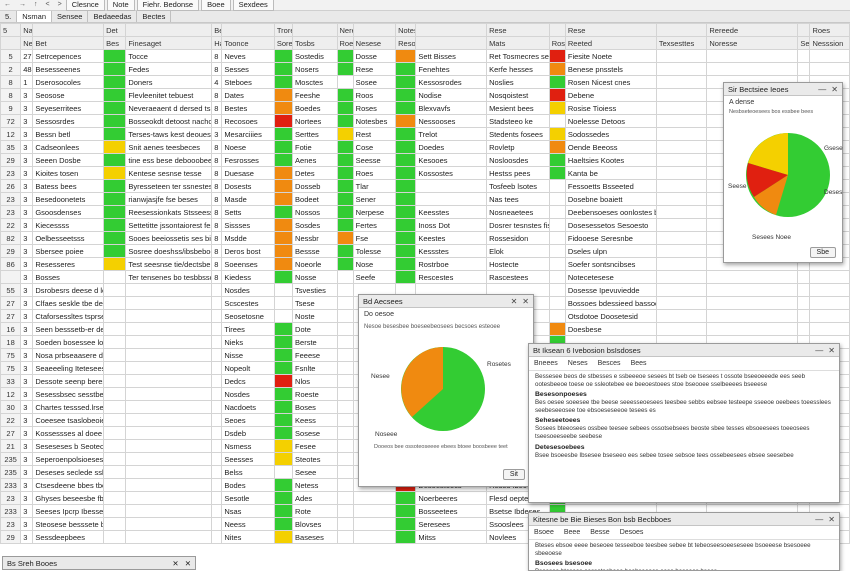 The height and width of the screenshot is (571, 850). I want to click on table-cell: Mesient bees, so click(518, 108).